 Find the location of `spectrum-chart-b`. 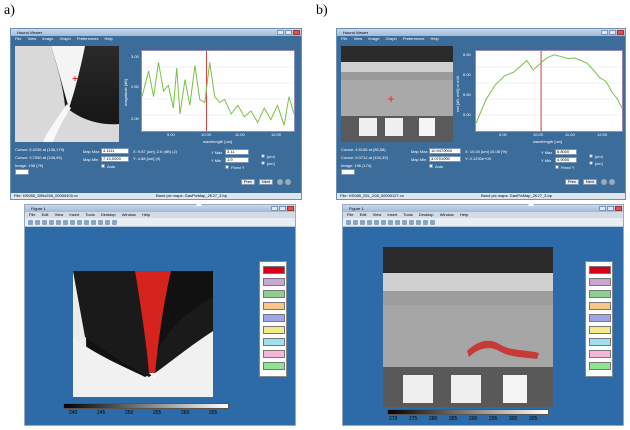

spectrum-chart-b is located at coordinates (549, 91).